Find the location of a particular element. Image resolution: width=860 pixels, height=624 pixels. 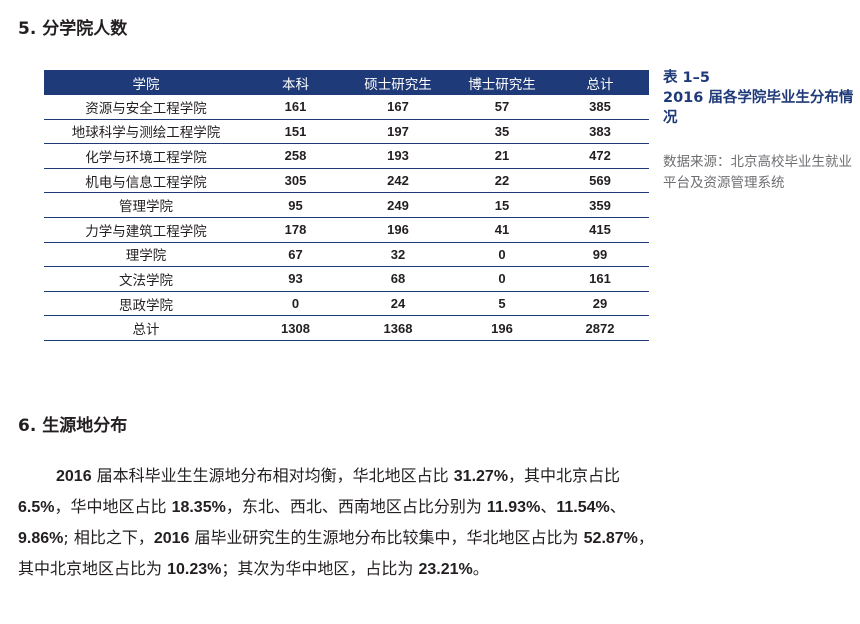

cell-master: 242 is located at coordinates (398, 181).